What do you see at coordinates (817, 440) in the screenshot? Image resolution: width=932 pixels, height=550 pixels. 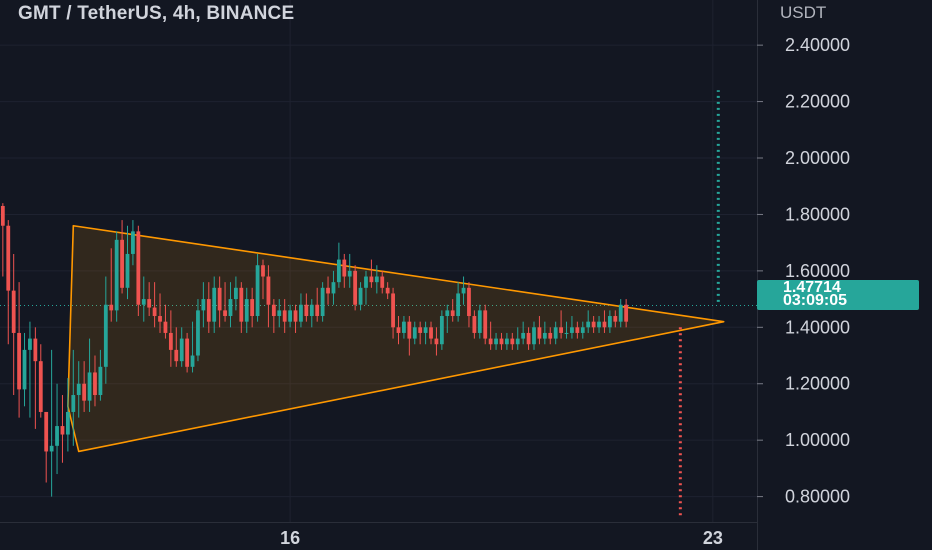 I see `y-tick-label: 1.00000` at bounding box center [817, 440].